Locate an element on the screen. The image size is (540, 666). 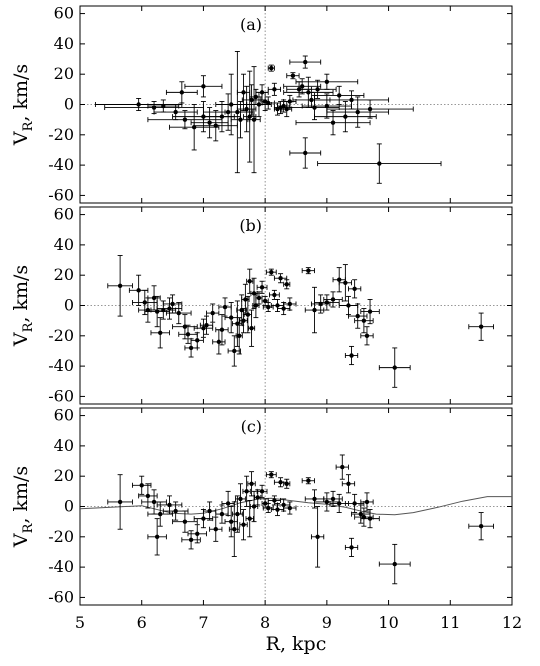
y-tick-label: 60 is located at coordinates (64, 415).